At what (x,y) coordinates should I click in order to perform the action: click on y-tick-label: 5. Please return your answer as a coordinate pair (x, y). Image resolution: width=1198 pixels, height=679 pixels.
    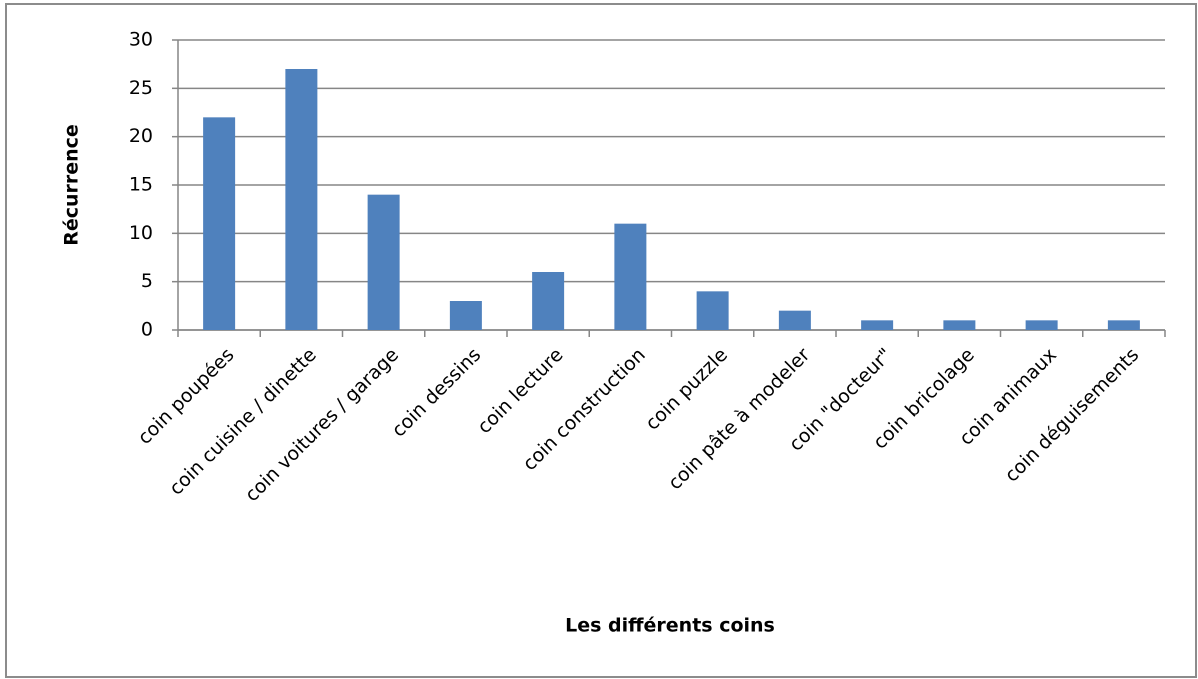
    Looking at the image, I should click on (147, 281).